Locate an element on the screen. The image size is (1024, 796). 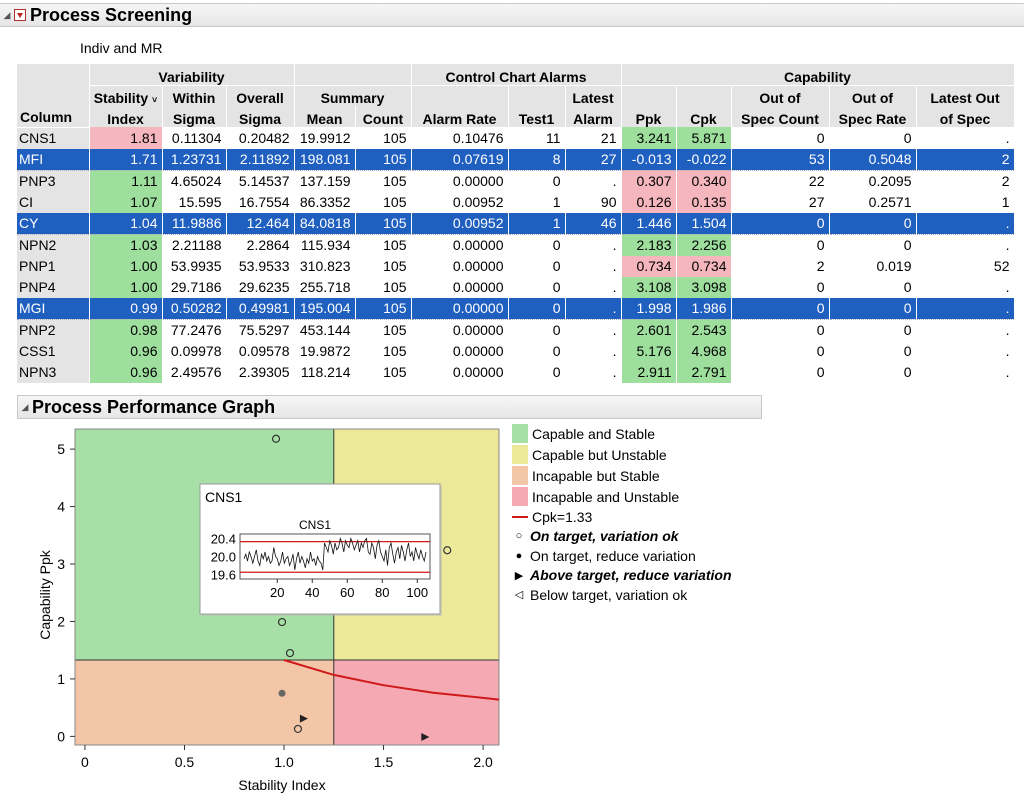
cell-latest: . is located at coordinates (593, 181).